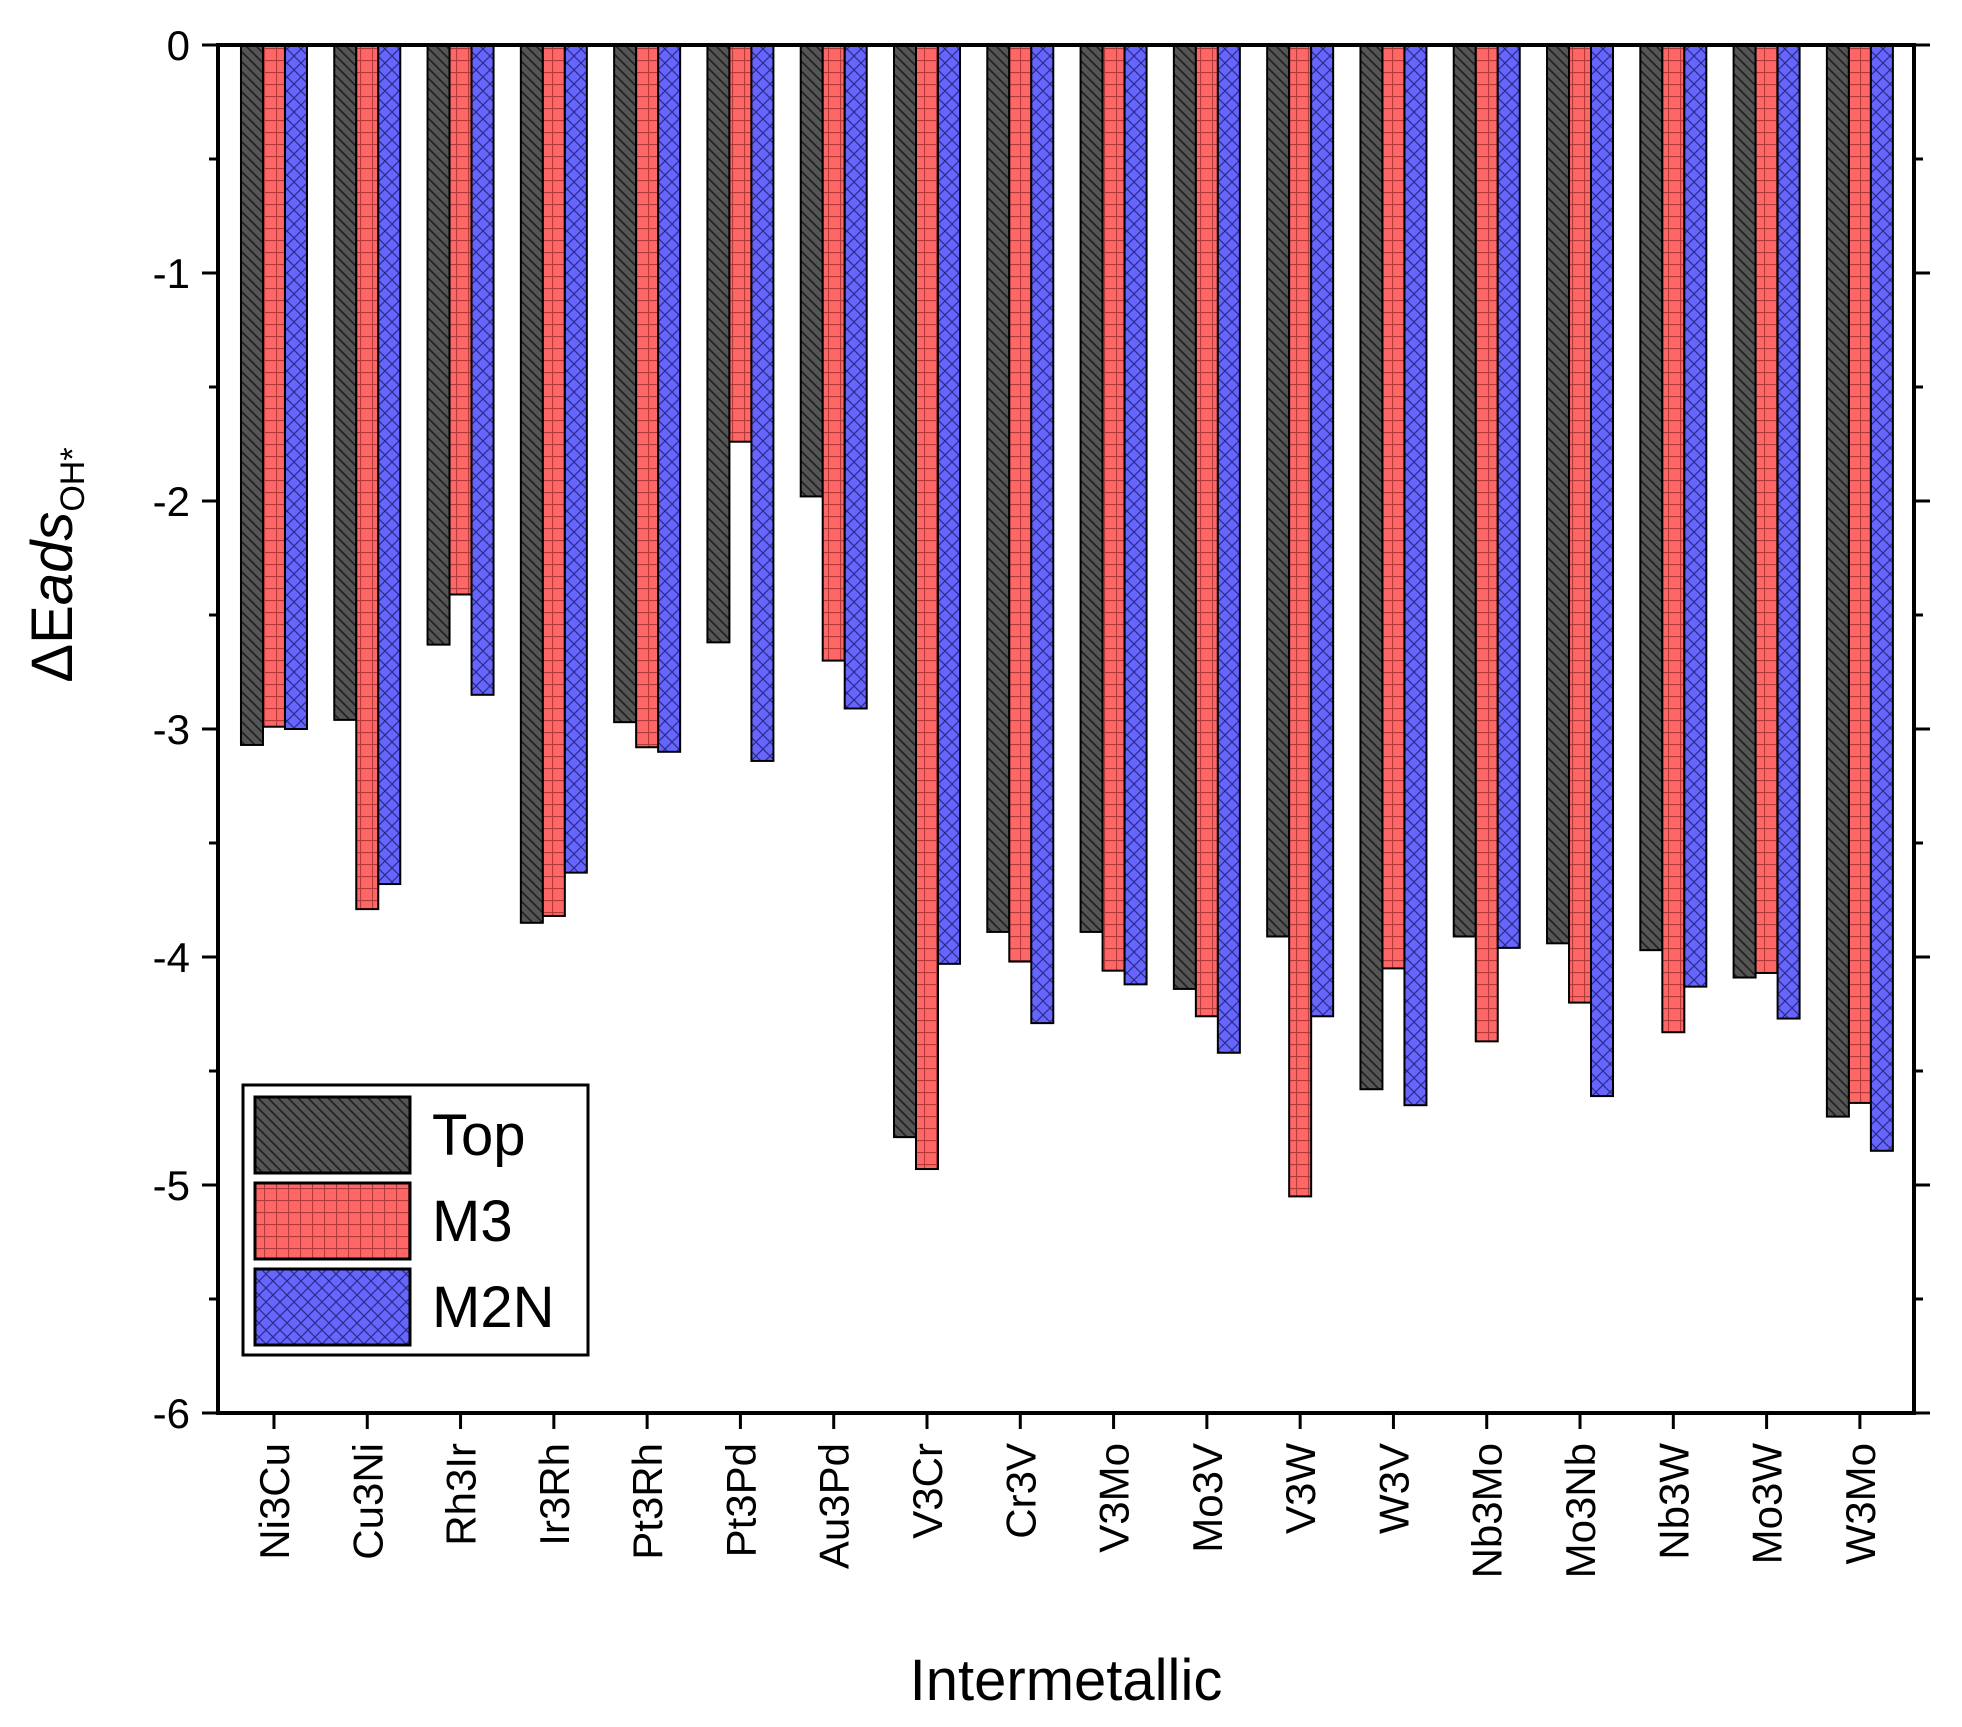 The width and height of the screenshot is (1962, 1727). Describe the element at coordinates (479, 1135) in the screenshot. I see `legend-label-top: Top` at that location.